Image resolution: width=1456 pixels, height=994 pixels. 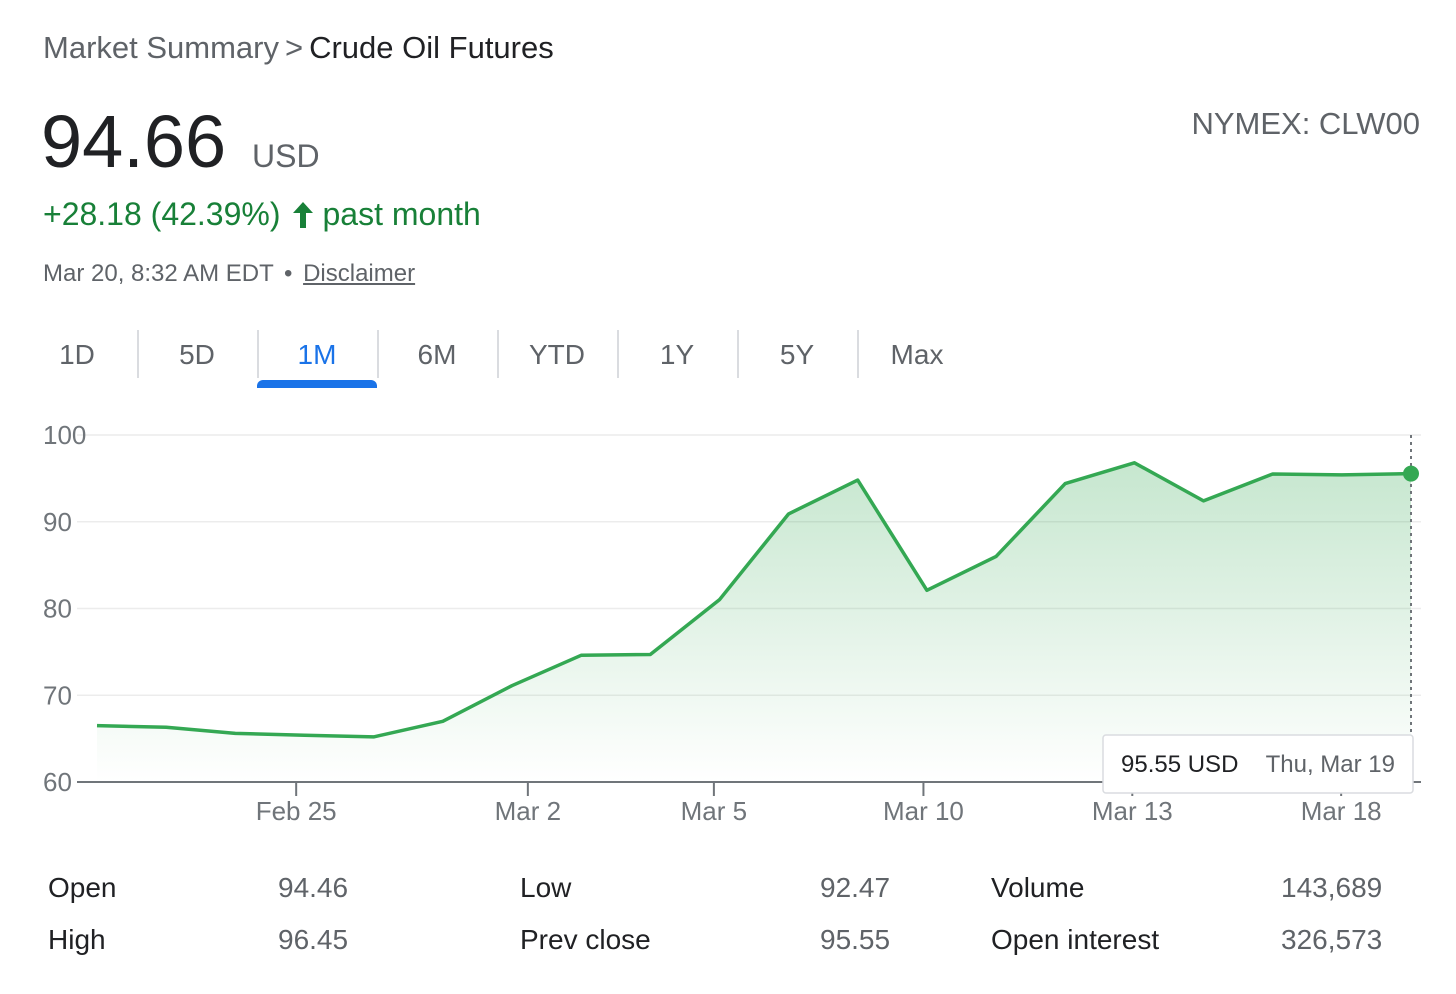 What do you see at coordinates (437, 359) in the screenshot?
I see `tab-6m: 6M` at bounding box center [437, 359].